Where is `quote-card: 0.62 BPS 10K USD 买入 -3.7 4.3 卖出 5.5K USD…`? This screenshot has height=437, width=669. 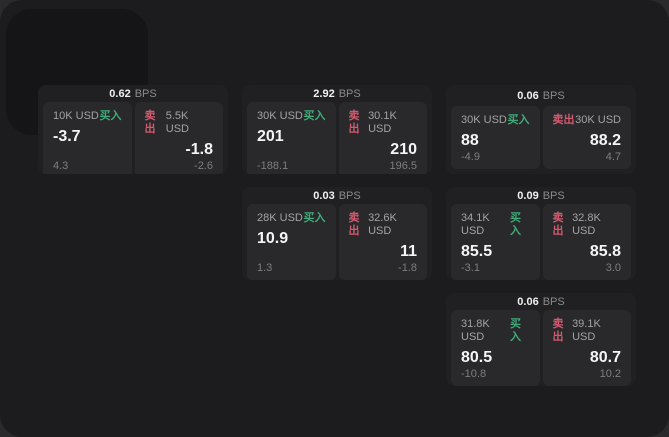
quote-card: 0.62 BPS 10K USD 买入 -3.7 4.3 卖出 5.5K USD… is located at coordinates (133, 129).